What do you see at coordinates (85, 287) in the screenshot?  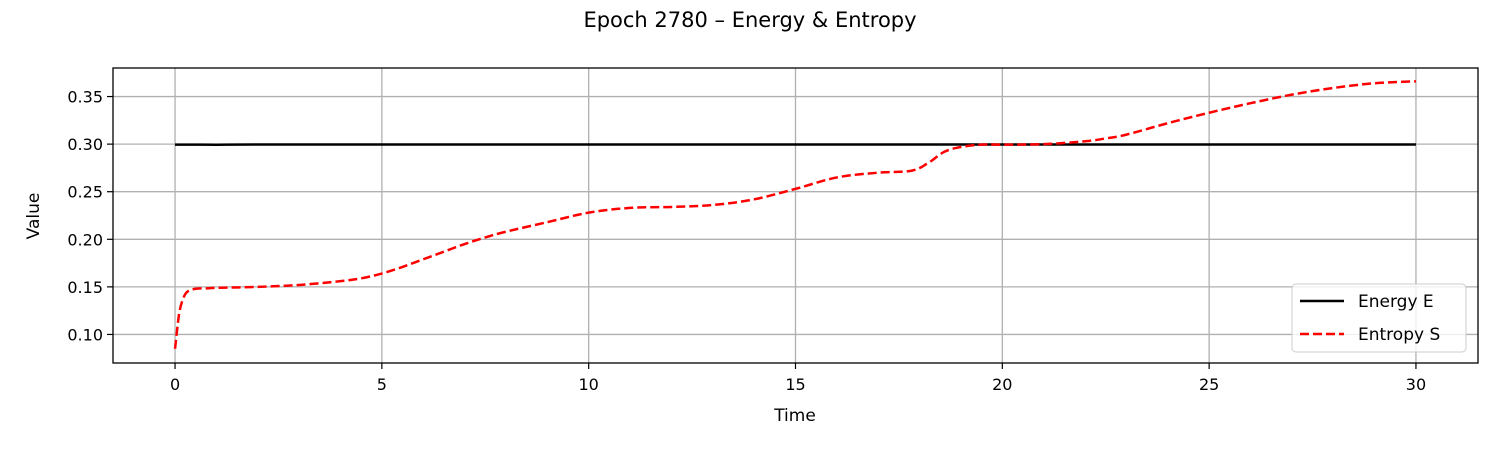 I see `y-tick-label: 0.15` at bounding box center [85, 287].